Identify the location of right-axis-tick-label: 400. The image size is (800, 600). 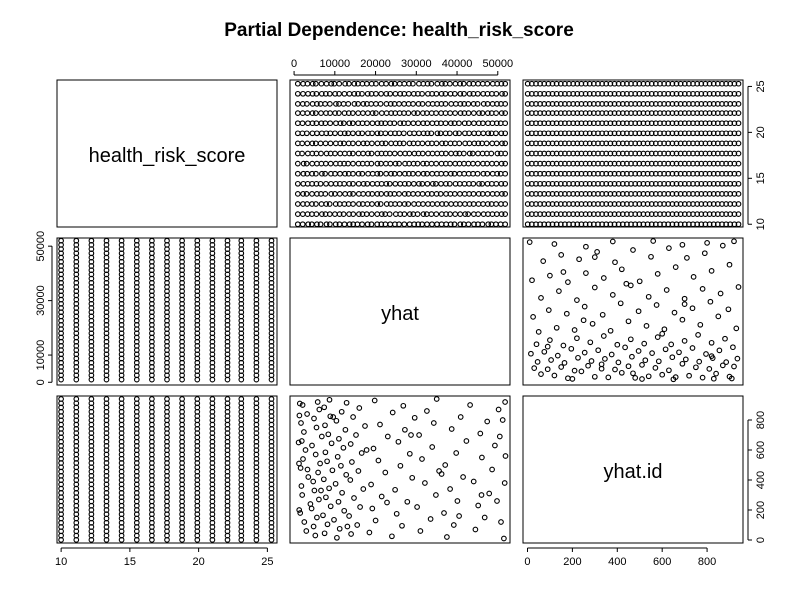
(761, 480).